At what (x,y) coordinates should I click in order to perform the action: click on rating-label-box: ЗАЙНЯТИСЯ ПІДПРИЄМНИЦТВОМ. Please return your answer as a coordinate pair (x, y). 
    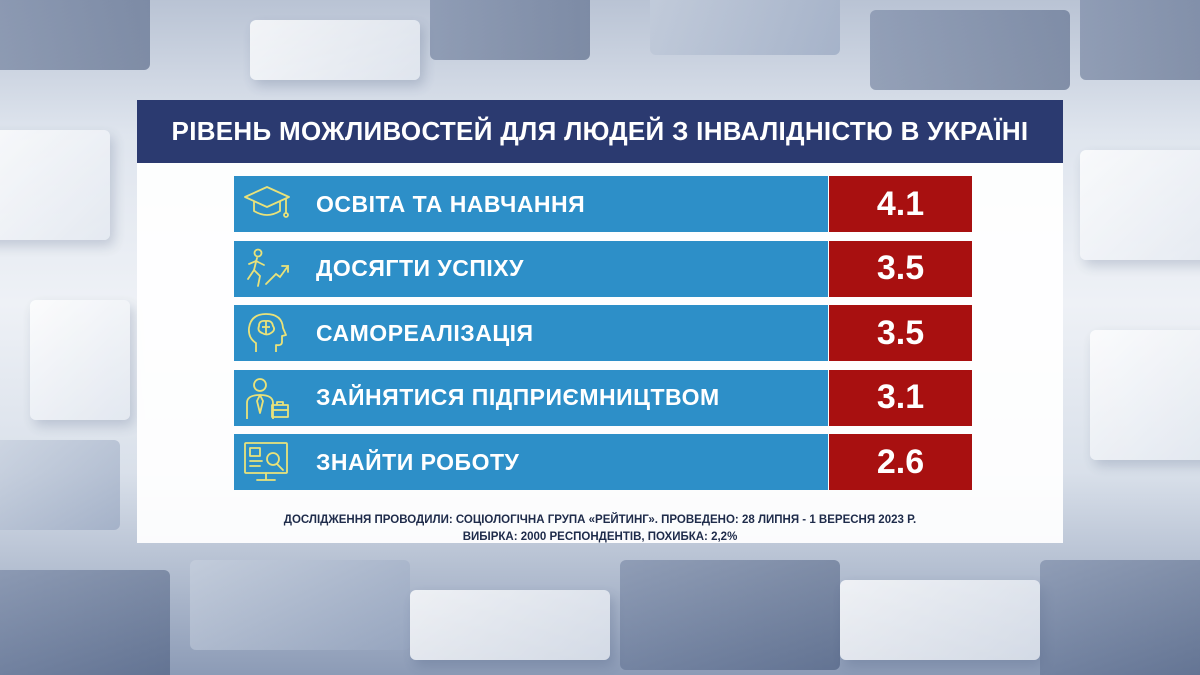
    Looking at the image, I should click on (531, 397).